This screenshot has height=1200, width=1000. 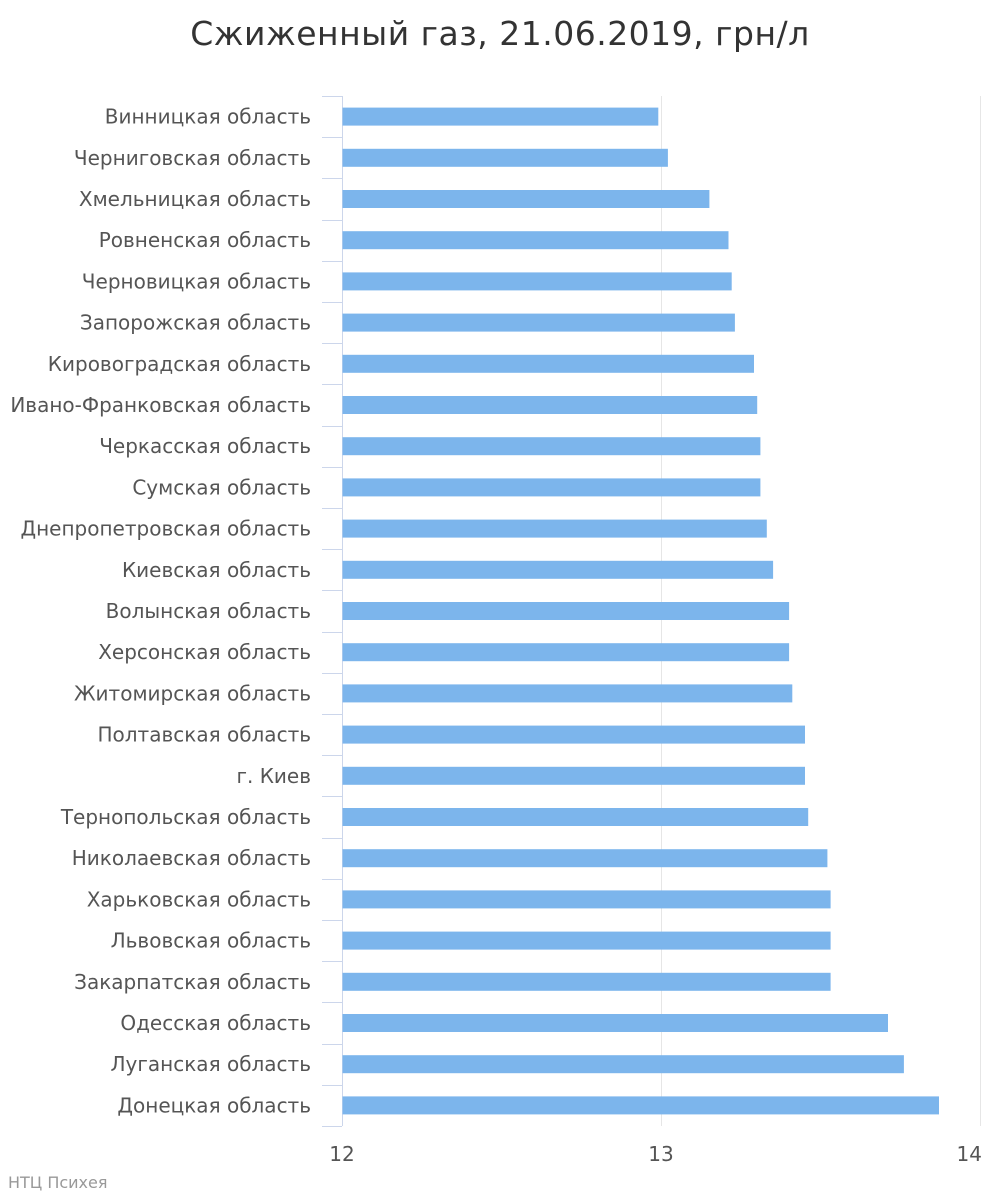 I want to click on credits-label: НТЦ Психея, so click(x=58, y=1182).